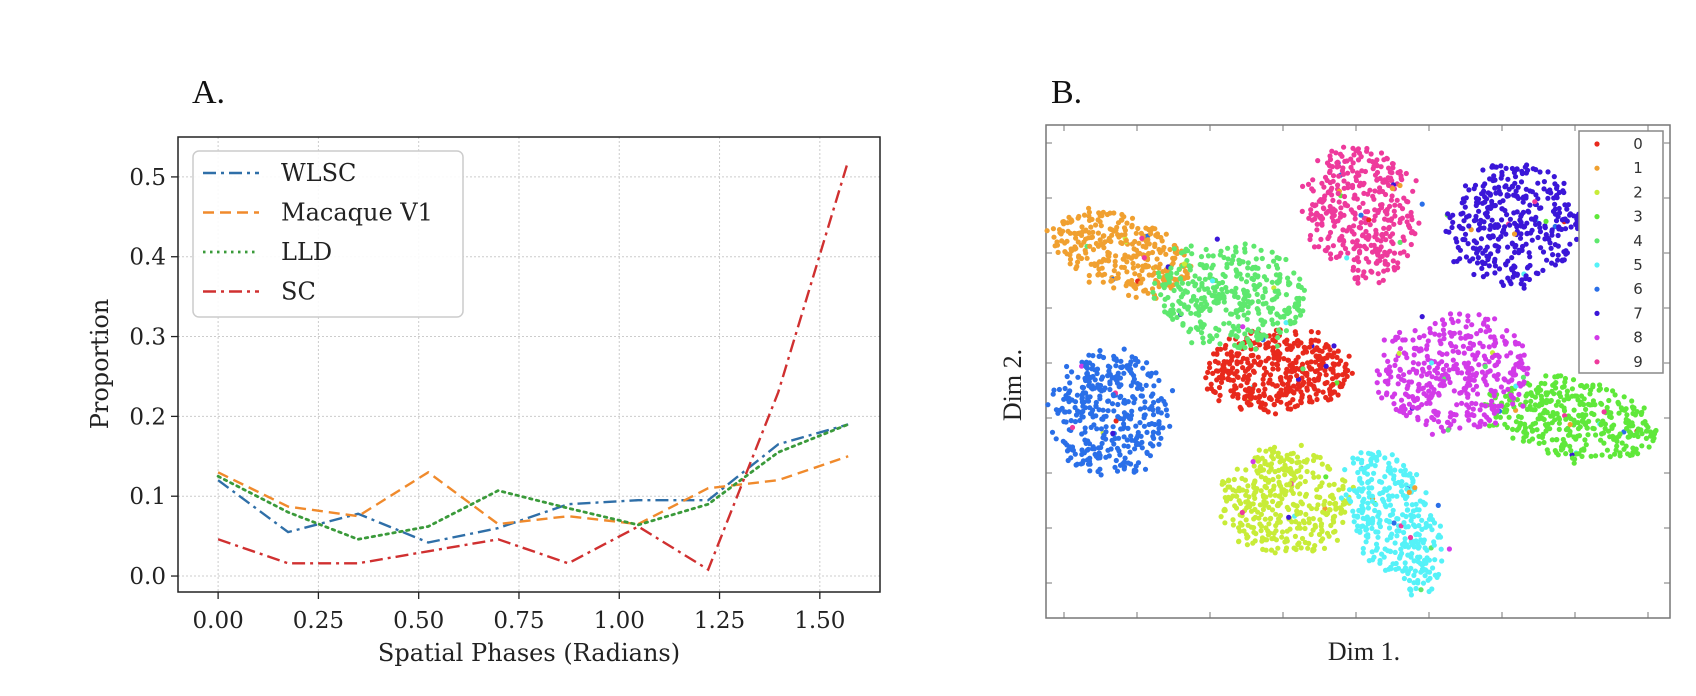 The height and width of the screenshot is (696, 1696). I want to click on tsne-x-axis-title: Dim 1., so click(1364, 651).